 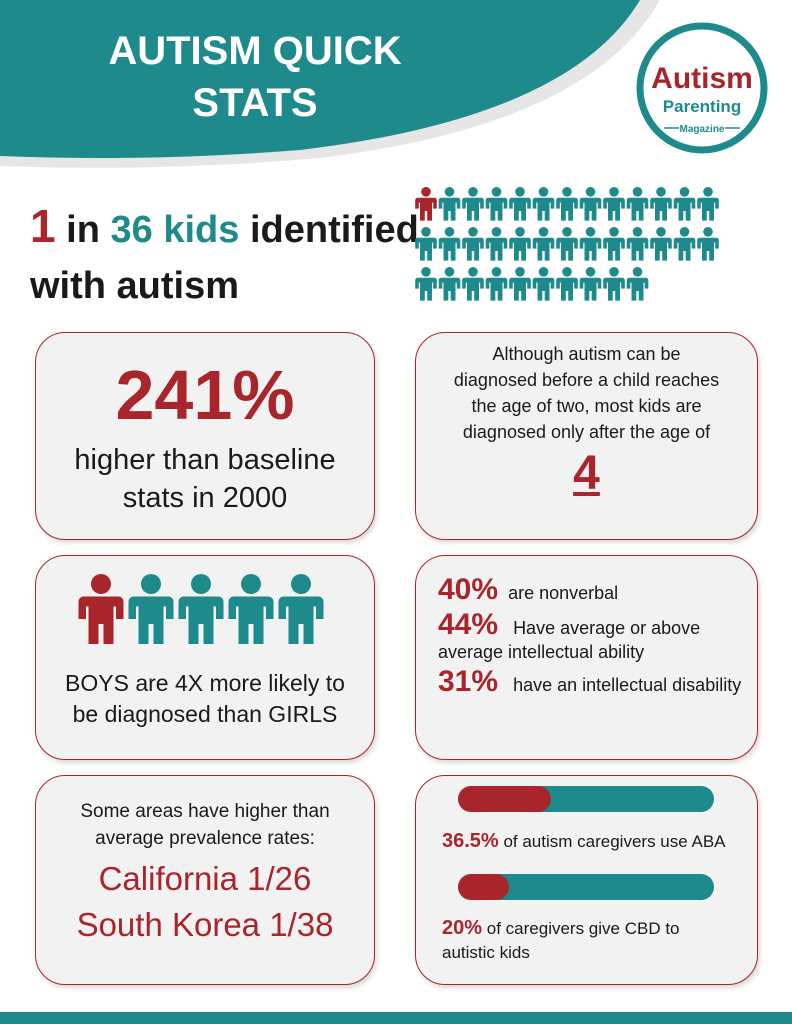 I want to click on headline-number: 1, so click(x=43, y=226).